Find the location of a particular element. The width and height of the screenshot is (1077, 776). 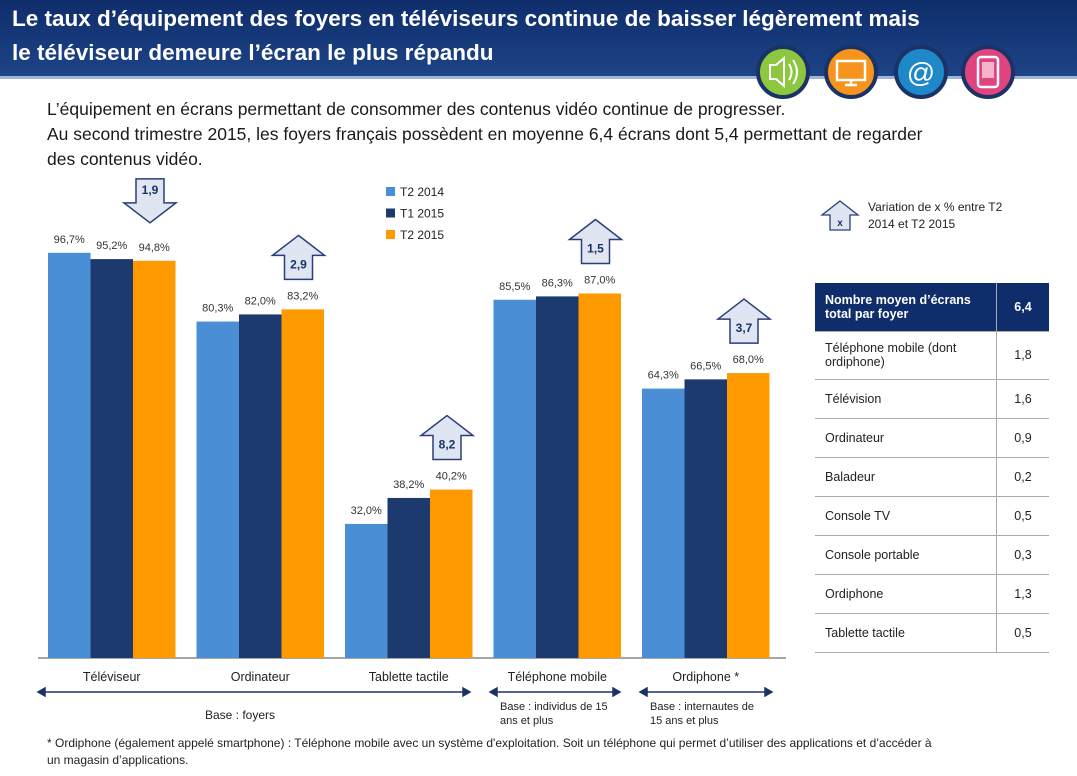

table-row: Ordinateur 0,9 is located at coordinates (932, 438).